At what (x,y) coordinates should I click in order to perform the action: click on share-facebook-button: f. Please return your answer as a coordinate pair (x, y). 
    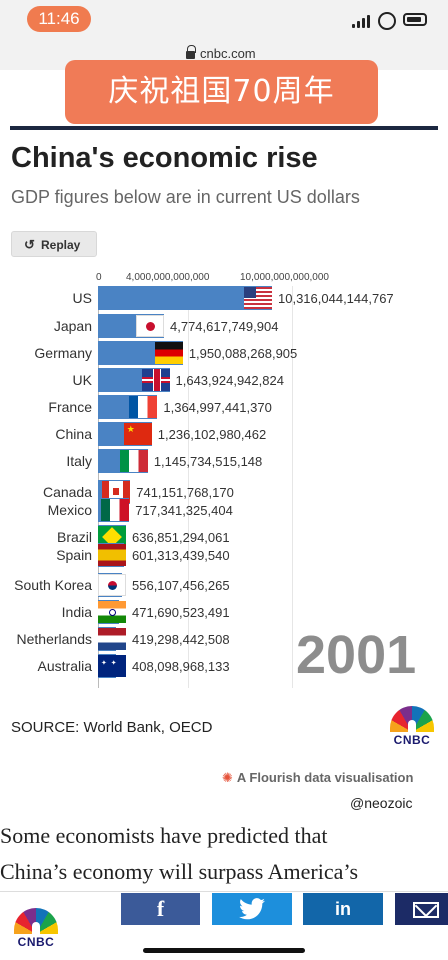
    Looking at the image, I should click on (160, 909).